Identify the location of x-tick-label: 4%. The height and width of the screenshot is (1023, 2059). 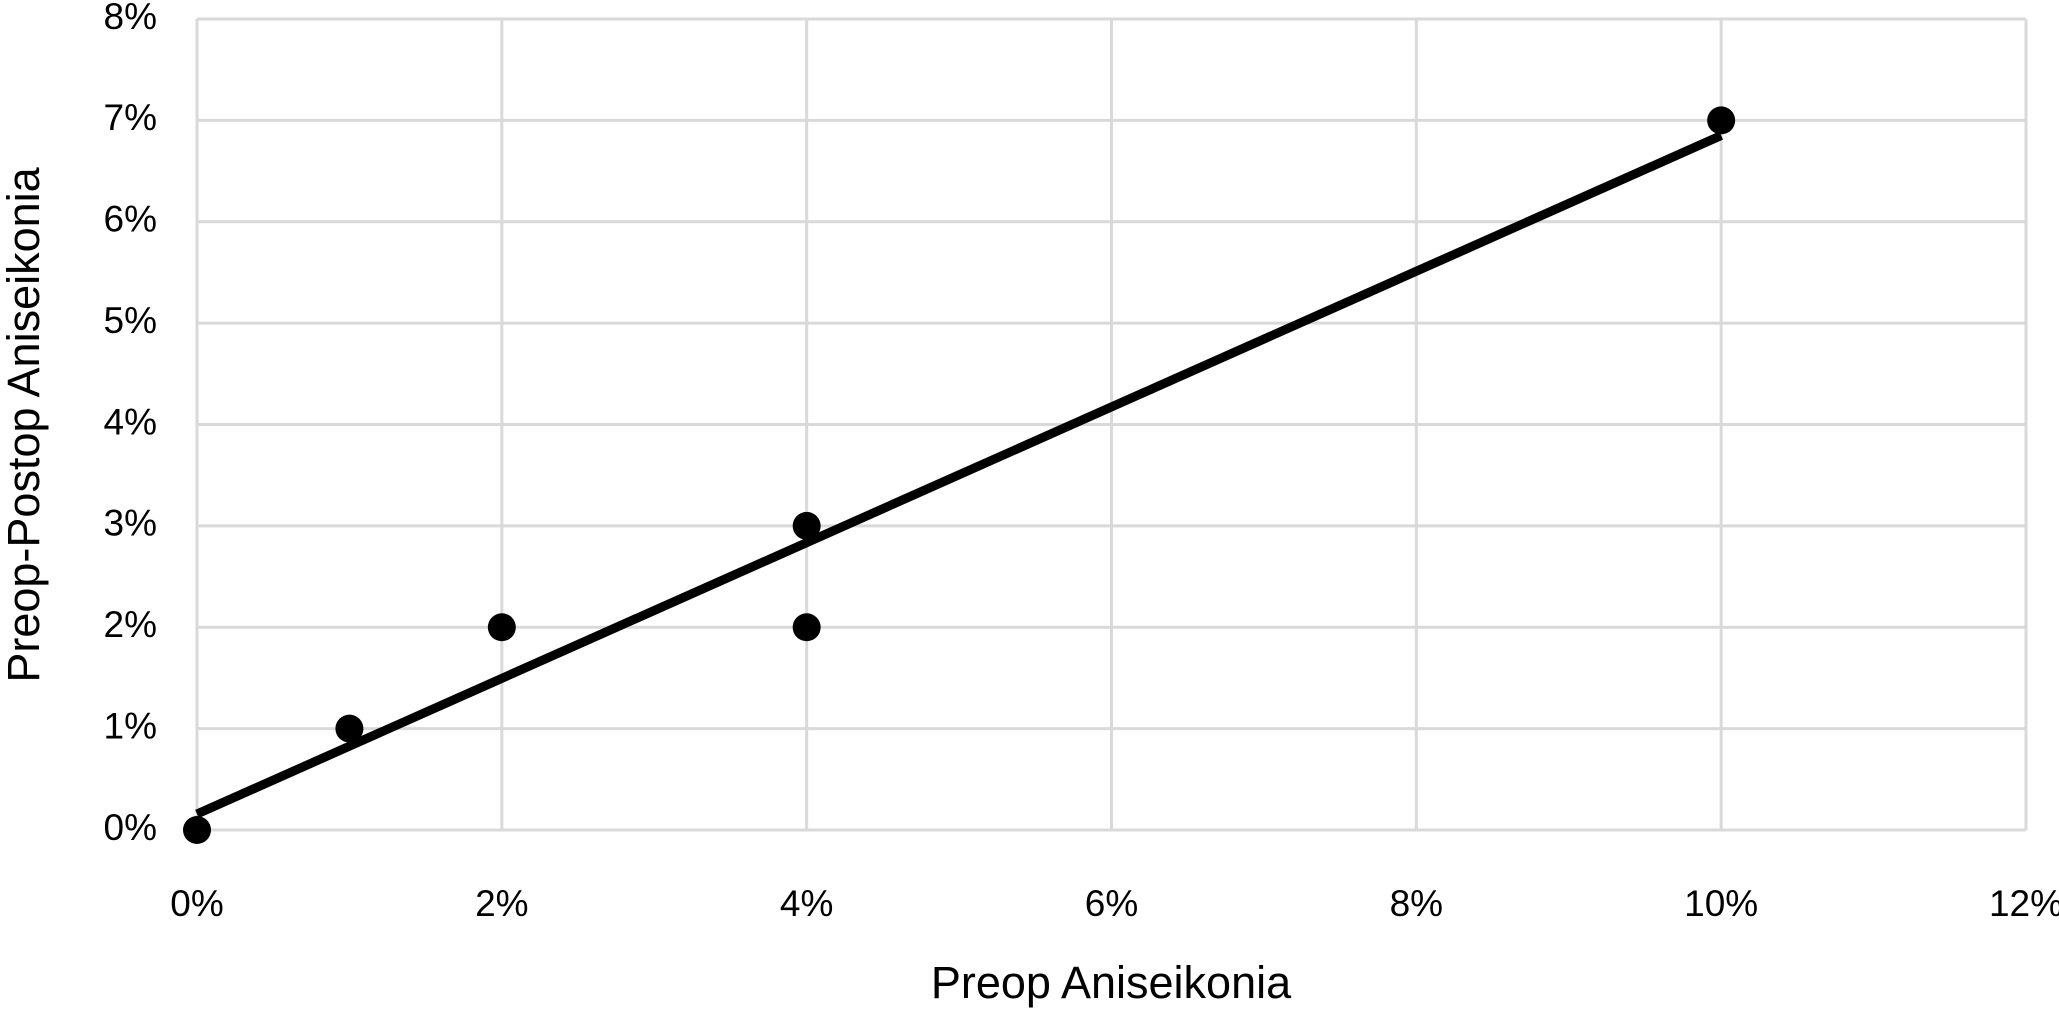
(806, 903).